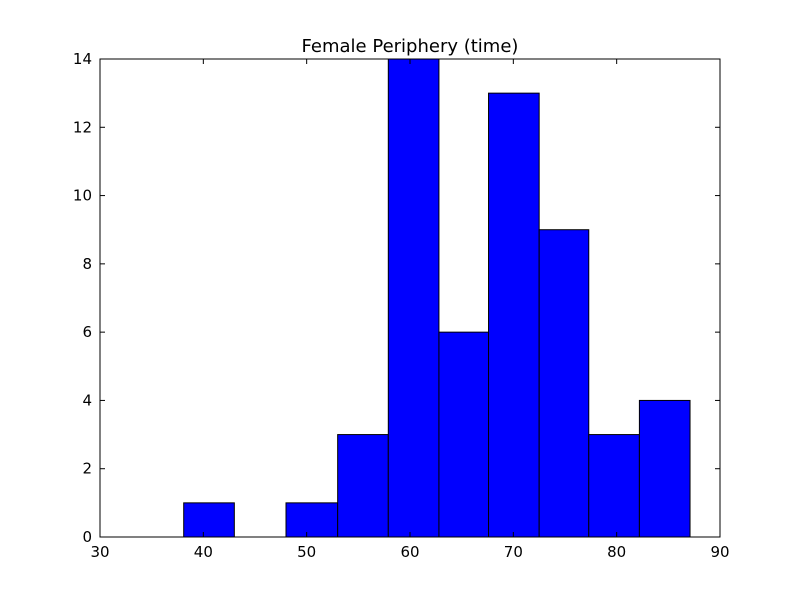 The image size is (800, 602). Describe the element at coordinates (87, 332) in the screenshot. I see `y-tick-label-3: 6` at that location.